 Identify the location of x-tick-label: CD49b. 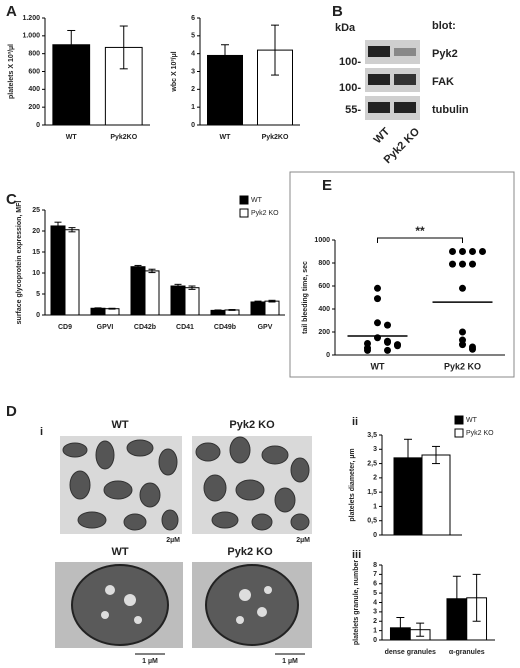
(225, 327).